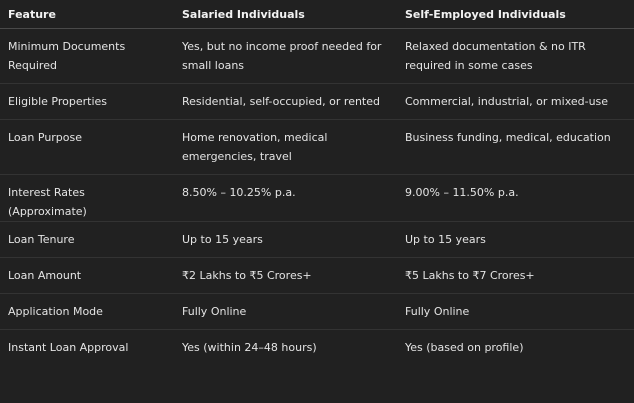 Image resolution: width=634 pixels, height=403 pixels. What do you see at coordinates (87, 239) in the screenshot?
I see `feature-cell: Loan Tenure` at bounding box center [87, 239].